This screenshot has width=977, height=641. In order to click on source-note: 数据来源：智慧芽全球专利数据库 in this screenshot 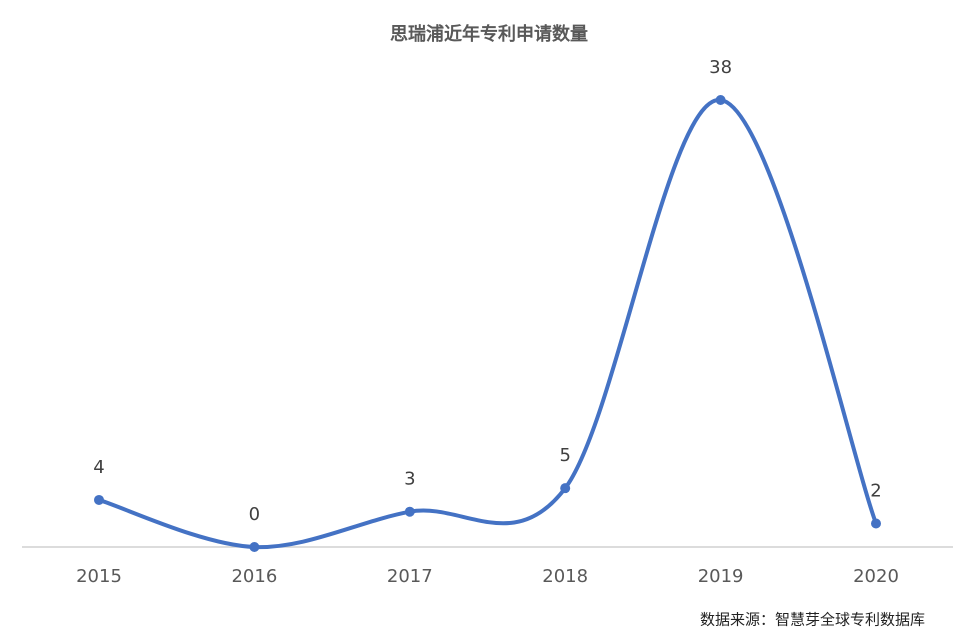, I will do `click(812, 620)`.